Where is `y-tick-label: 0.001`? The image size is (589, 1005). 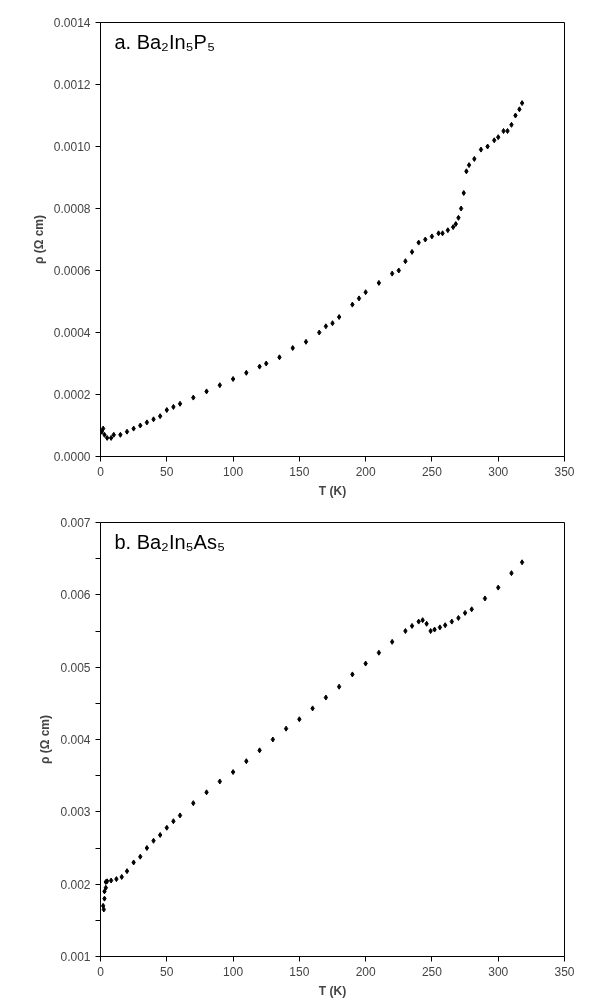 y-tick-label: 0.001 is located at coordinates (75, 957).